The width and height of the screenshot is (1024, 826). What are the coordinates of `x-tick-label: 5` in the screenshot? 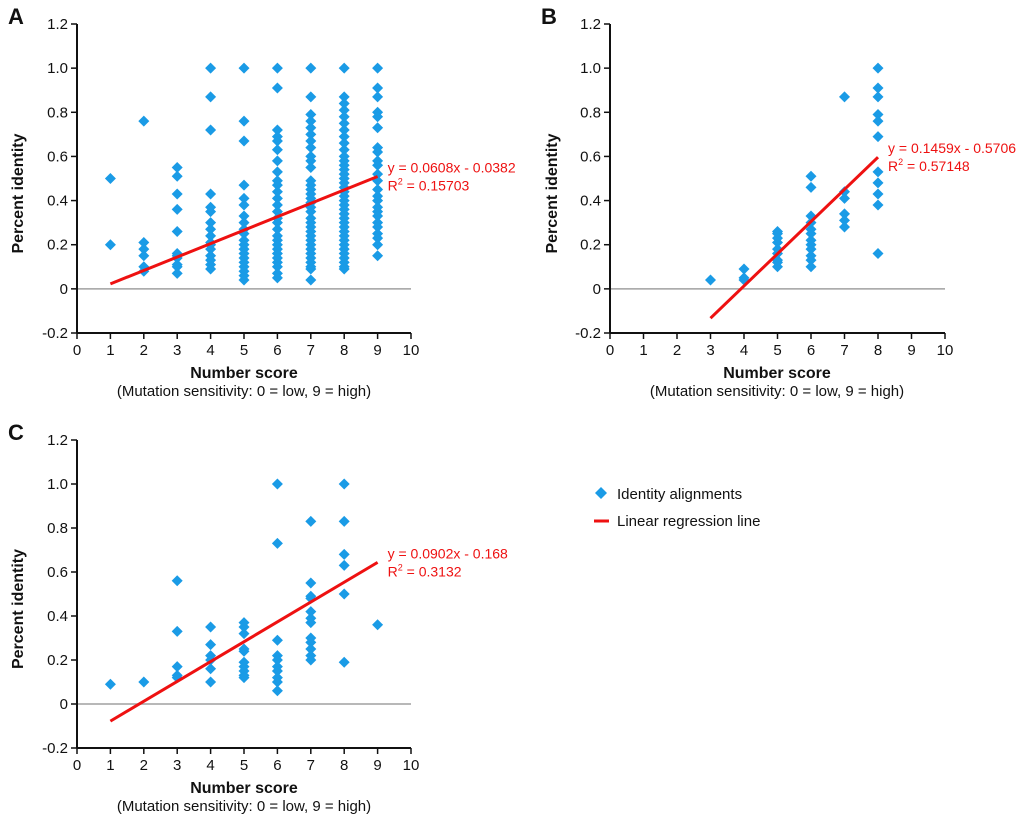 It's located at (244, 350).